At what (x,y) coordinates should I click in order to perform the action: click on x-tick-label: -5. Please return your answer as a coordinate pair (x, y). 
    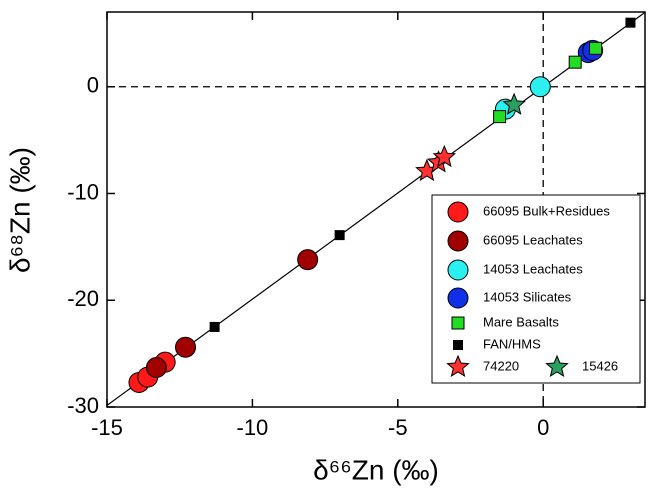
    Looking at the image, I should click on (398, 427).